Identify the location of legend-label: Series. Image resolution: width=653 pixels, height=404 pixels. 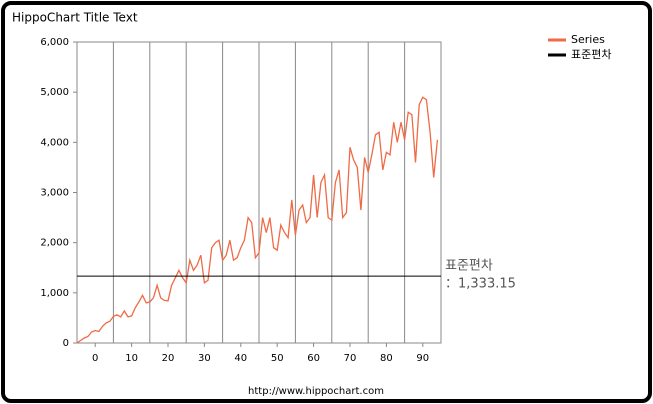
(588, 39).